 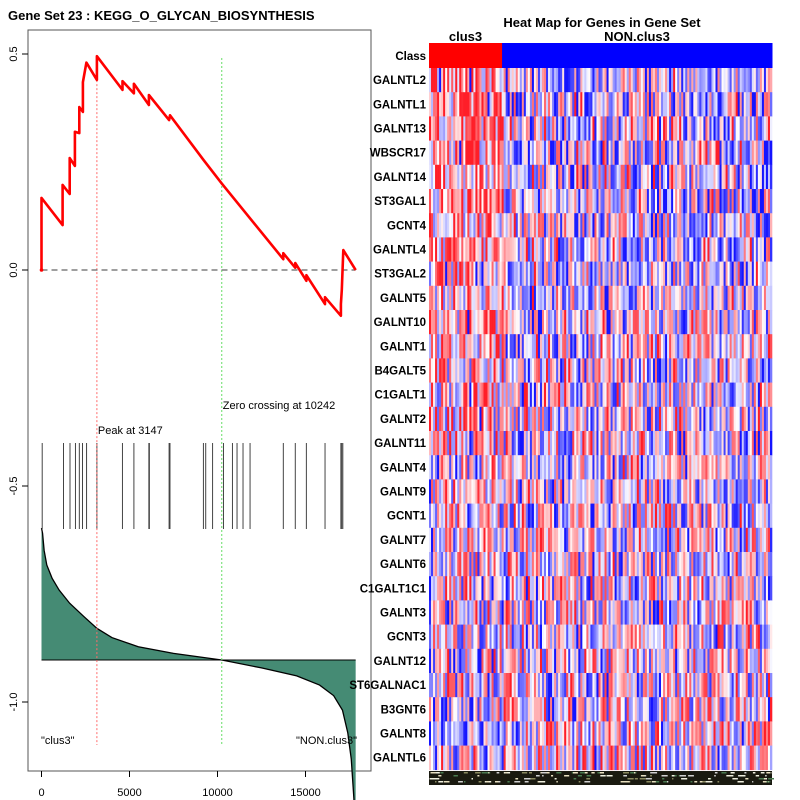 I want to click on y-tick-label: 0.0, so click(x=14, y=269).